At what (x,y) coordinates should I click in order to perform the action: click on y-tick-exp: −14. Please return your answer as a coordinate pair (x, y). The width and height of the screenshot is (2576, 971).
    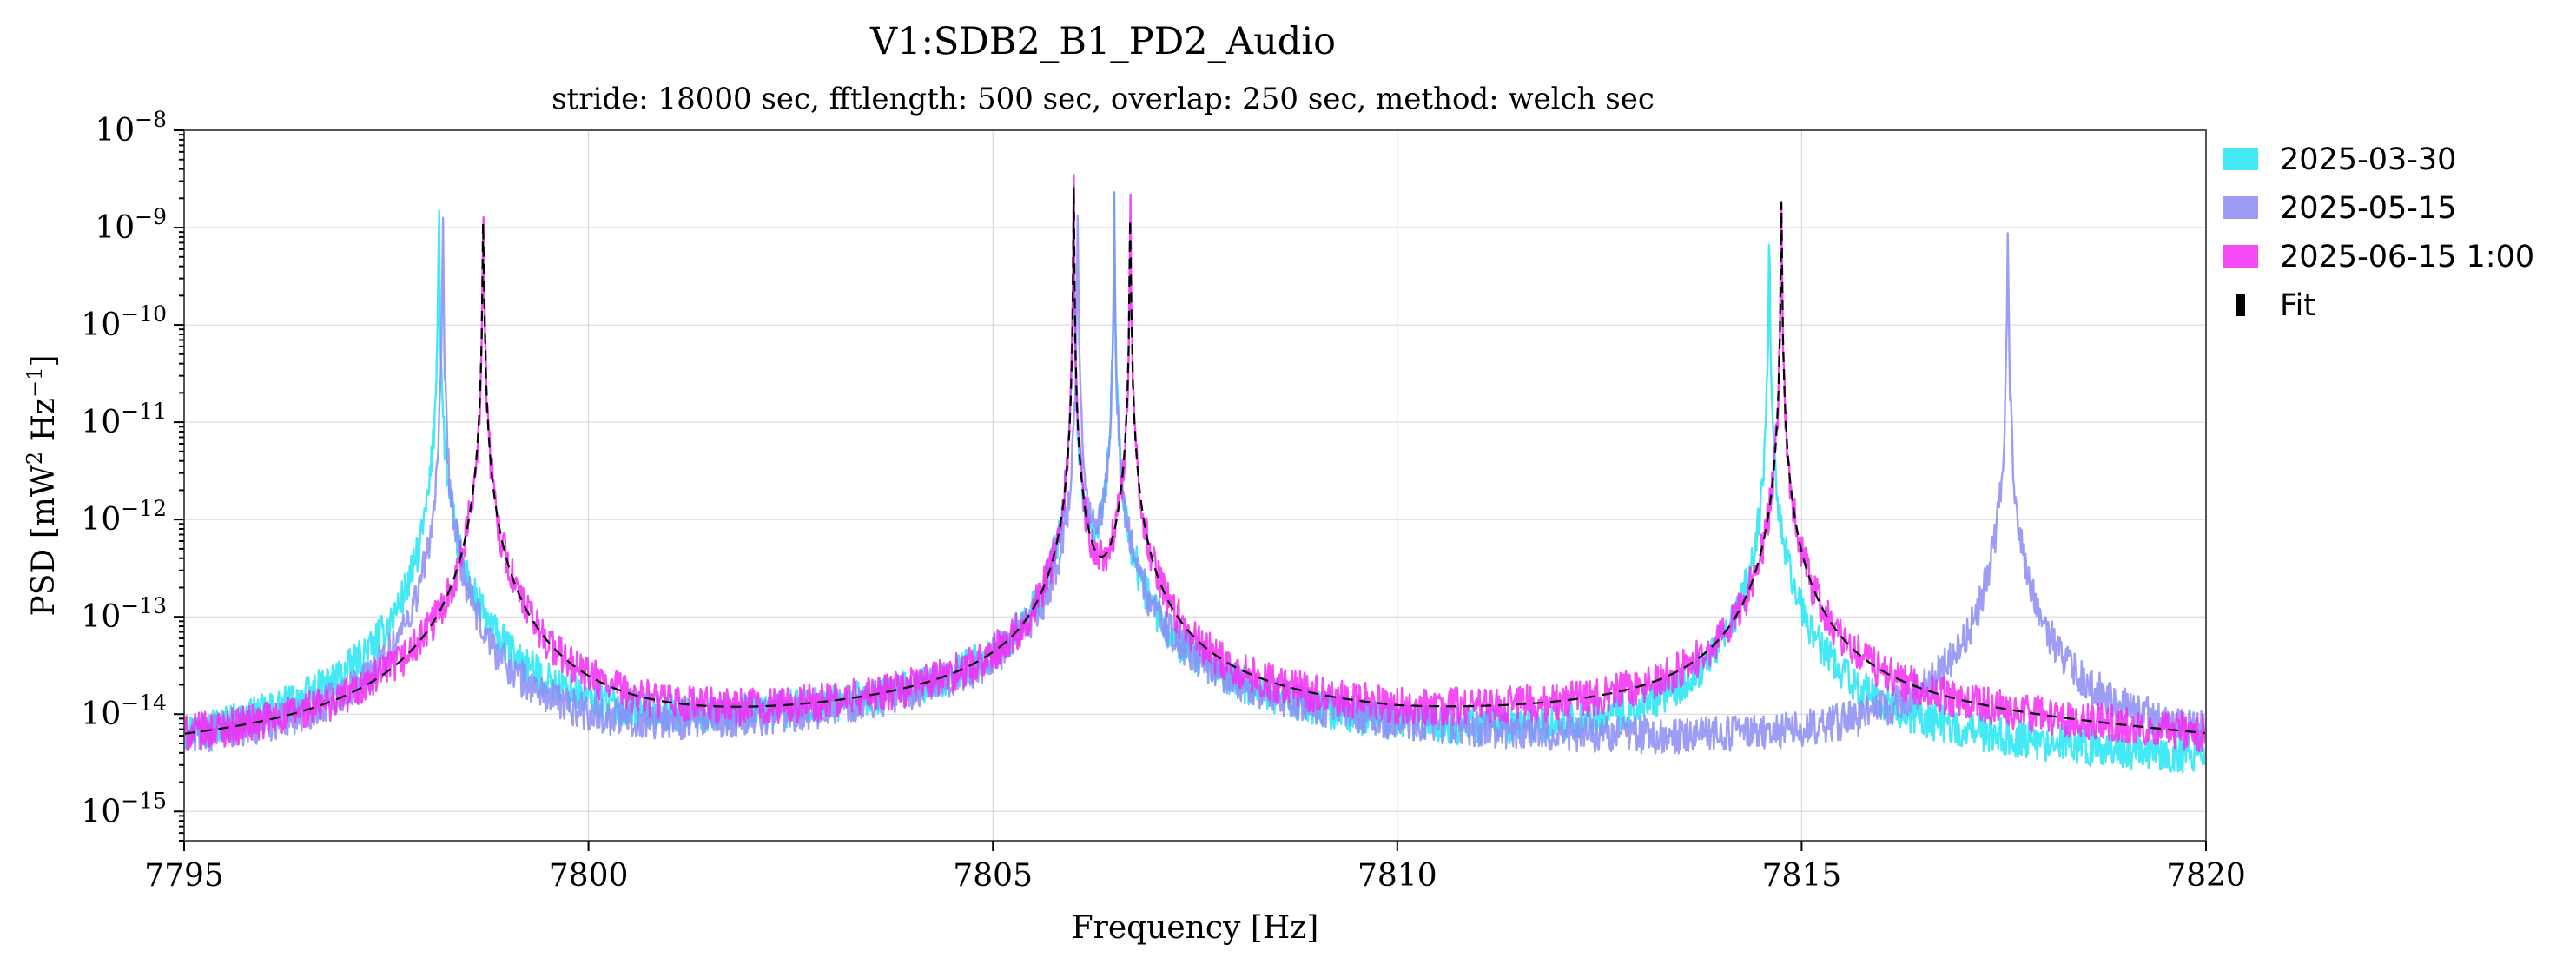
    Looking at the image, I should click on (144, 703).